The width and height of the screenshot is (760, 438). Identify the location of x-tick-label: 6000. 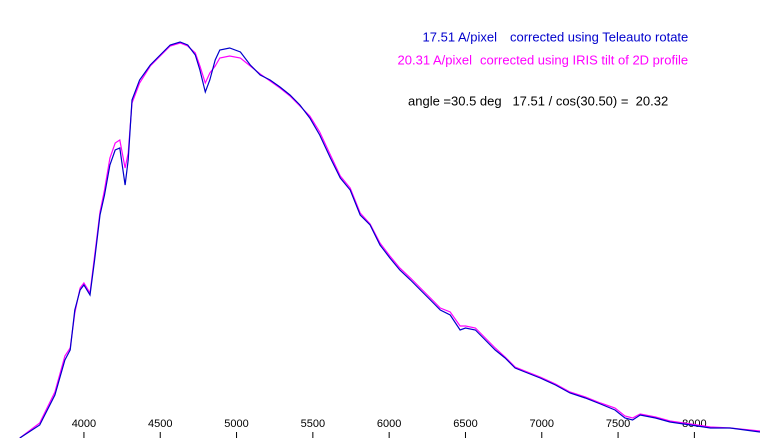
(389, 424).